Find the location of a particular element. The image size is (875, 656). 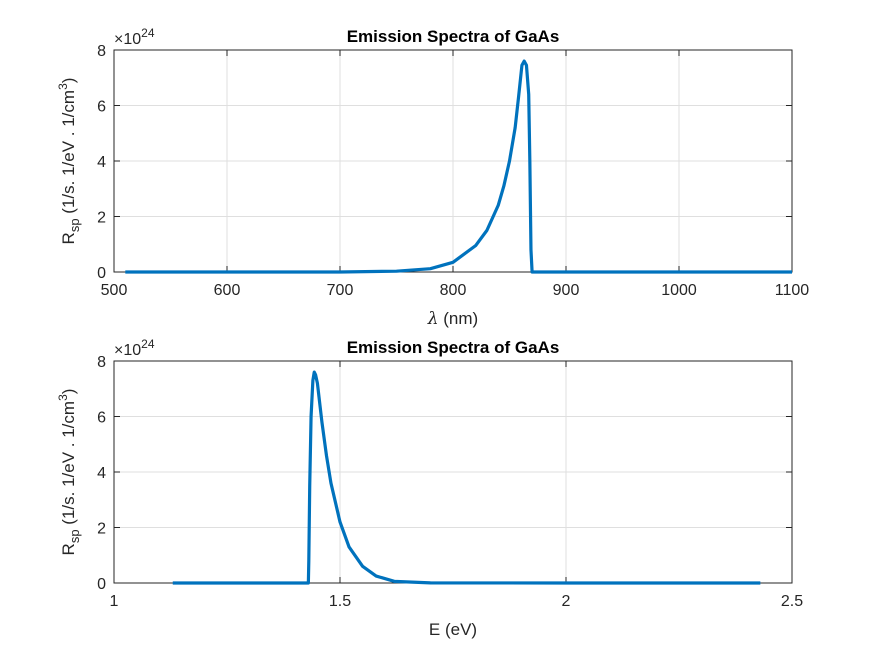

x-tick-label: 800 is located at coordinates (453, 290).